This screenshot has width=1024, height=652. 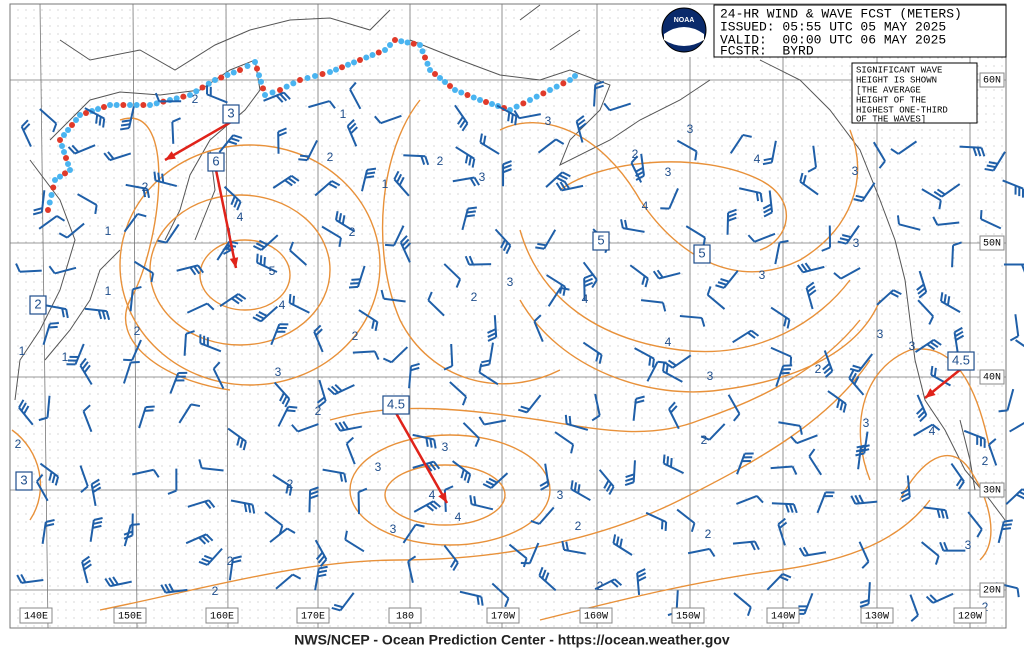 What do you see at coordinates (405, 615) in the screenshot?
I see `label-bg` at bounding box center [405, 615].